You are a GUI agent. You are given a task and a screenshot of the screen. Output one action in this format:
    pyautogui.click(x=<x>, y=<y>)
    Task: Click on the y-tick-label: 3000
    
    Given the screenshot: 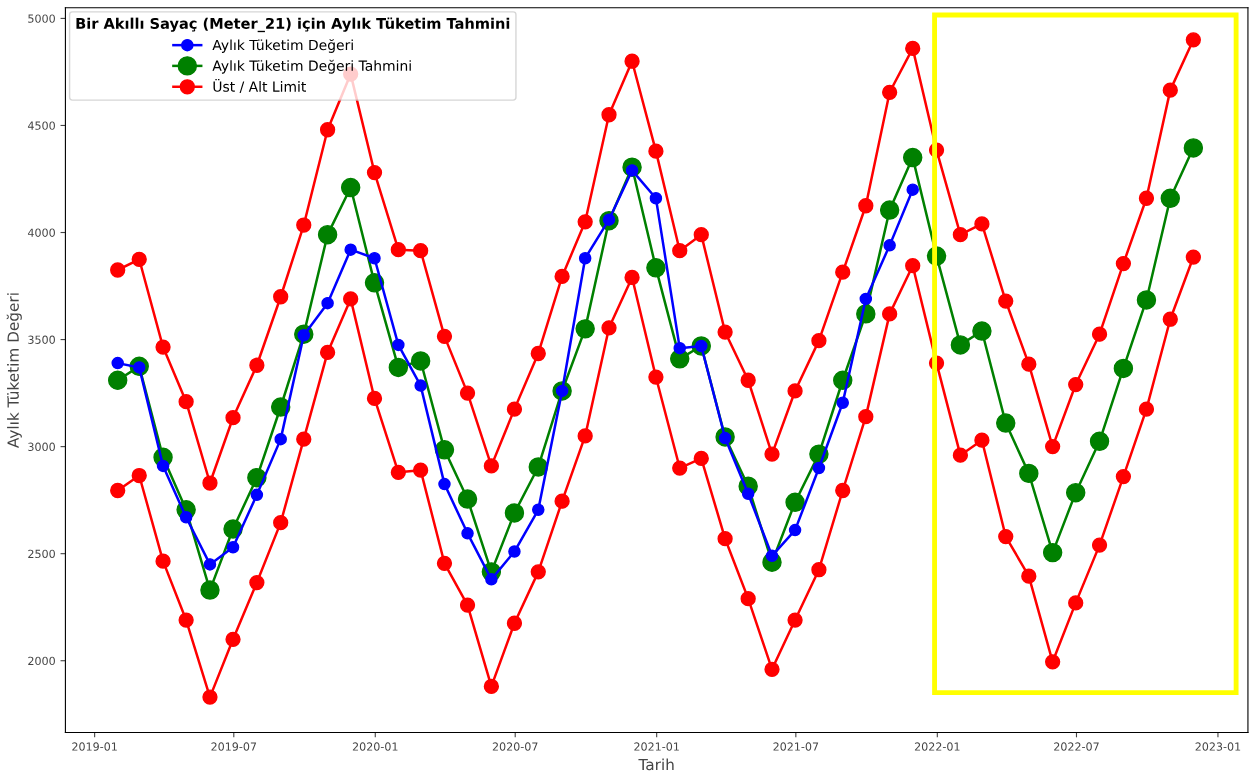 What is the action you would take?
    pyautogui.click(x=41, y=446)
    